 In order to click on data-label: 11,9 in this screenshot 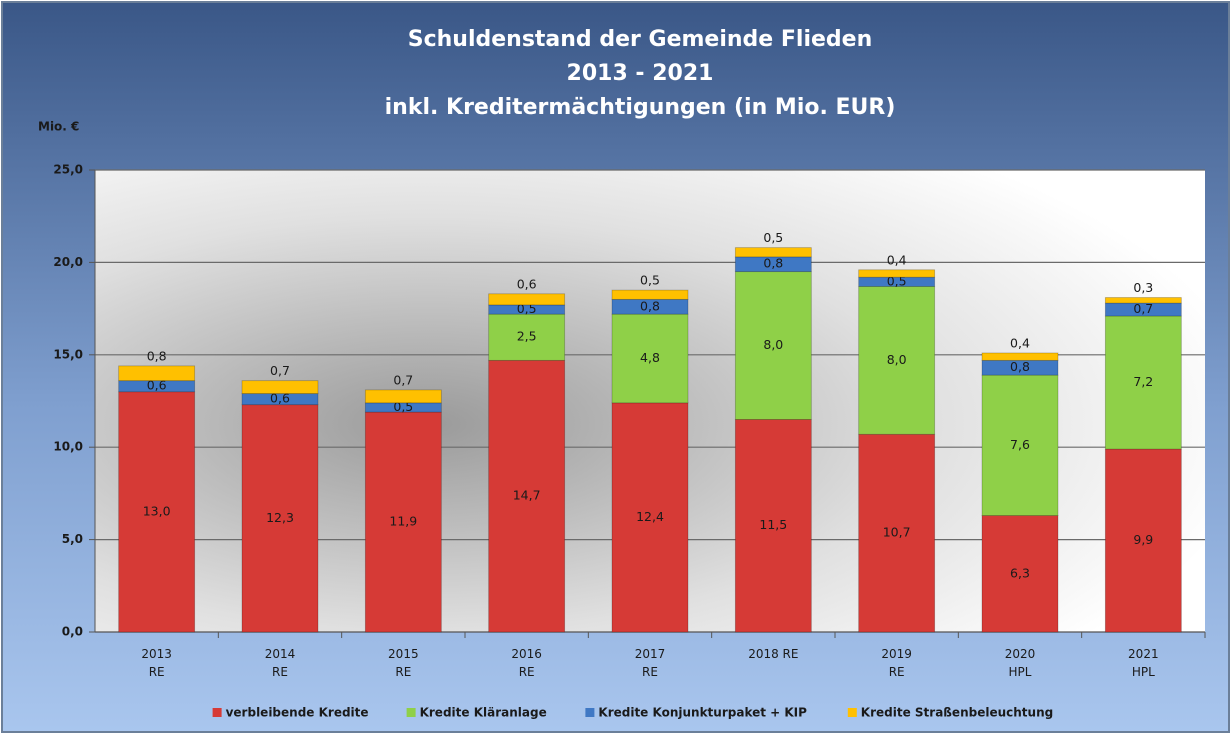, I will do `click(403, 521)`.